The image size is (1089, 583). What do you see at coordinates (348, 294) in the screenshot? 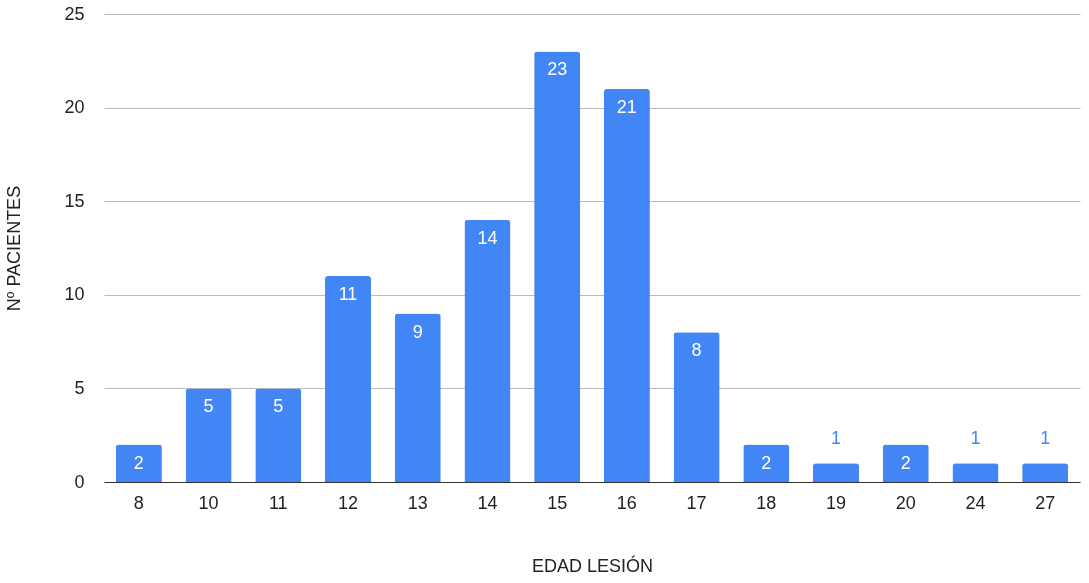
I see `data-label: 11` at bounding box center [348, 294].